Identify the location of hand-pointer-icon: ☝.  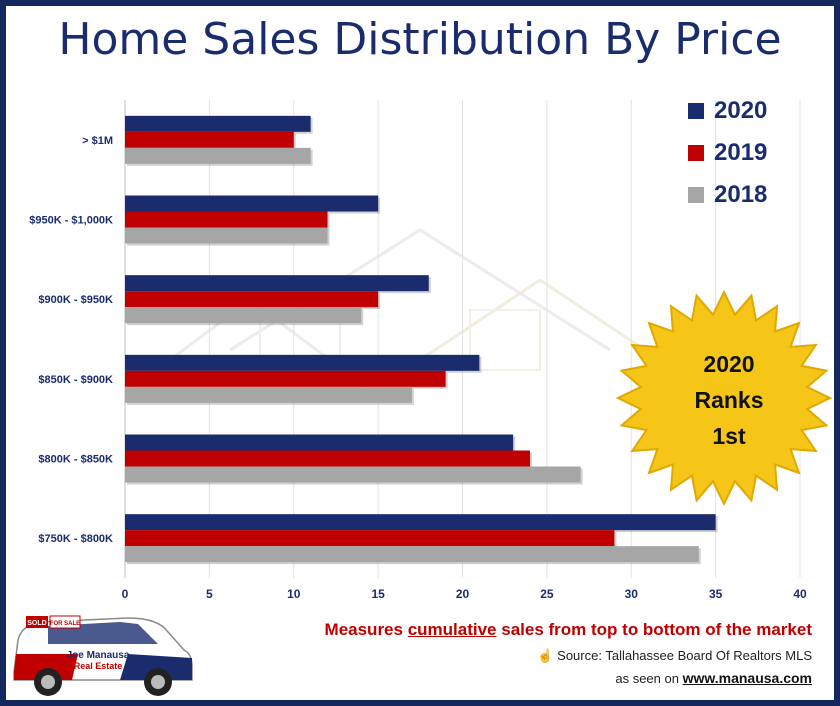
(547, 655).